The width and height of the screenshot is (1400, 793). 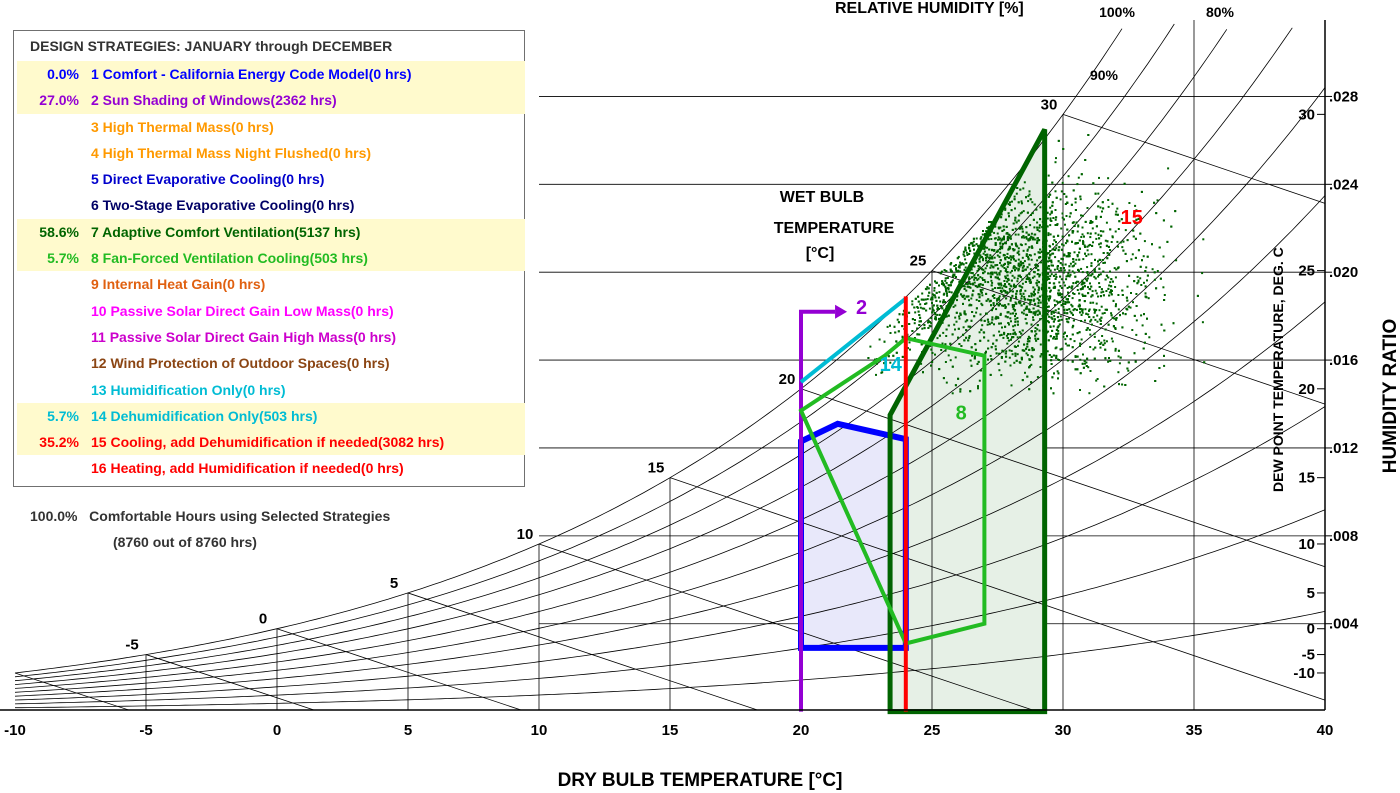 What do you see at coordinates (223, 205) in the screenshot?
I see `legend-item-label: 6 Two-Stage Evaporative Cooling(0 hrs)` at bounding box center [223, 205].